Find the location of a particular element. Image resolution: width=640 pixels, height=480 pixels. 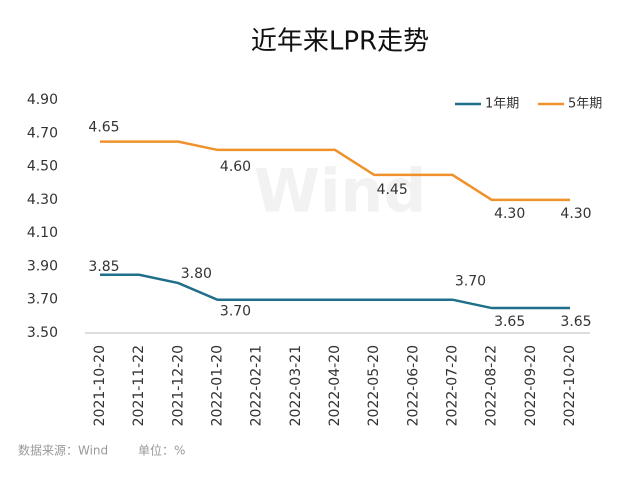

x-tick-label: 2022-06-20 is located at coordinates (413, 385).